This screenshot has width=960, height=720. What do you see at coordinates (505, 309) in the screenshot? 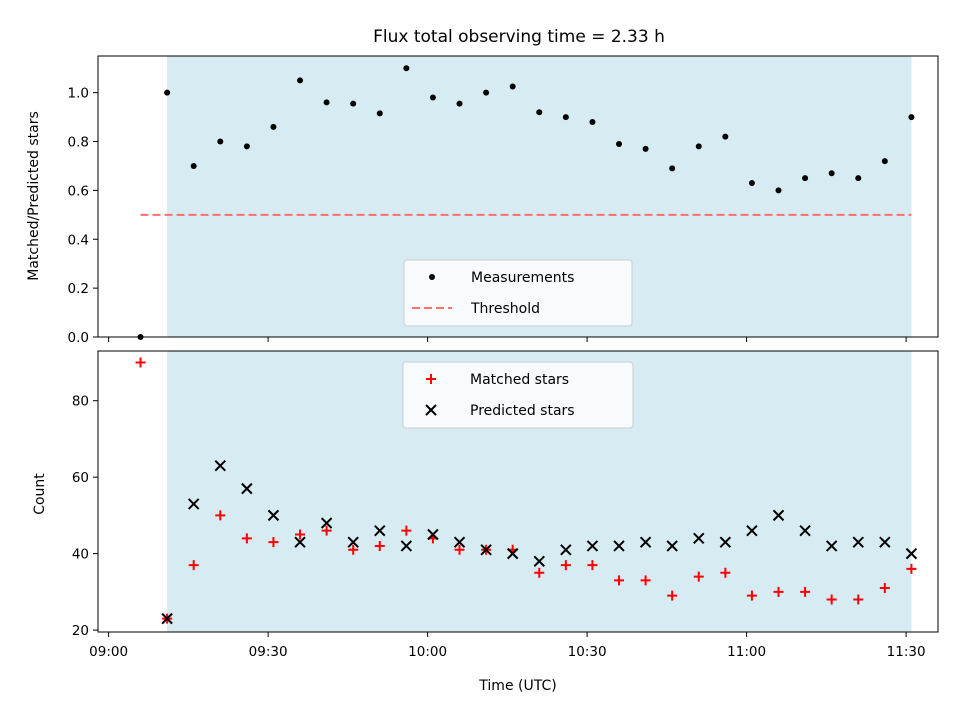
I see `legend-label: Threshold` at bounding box center [505, 309].